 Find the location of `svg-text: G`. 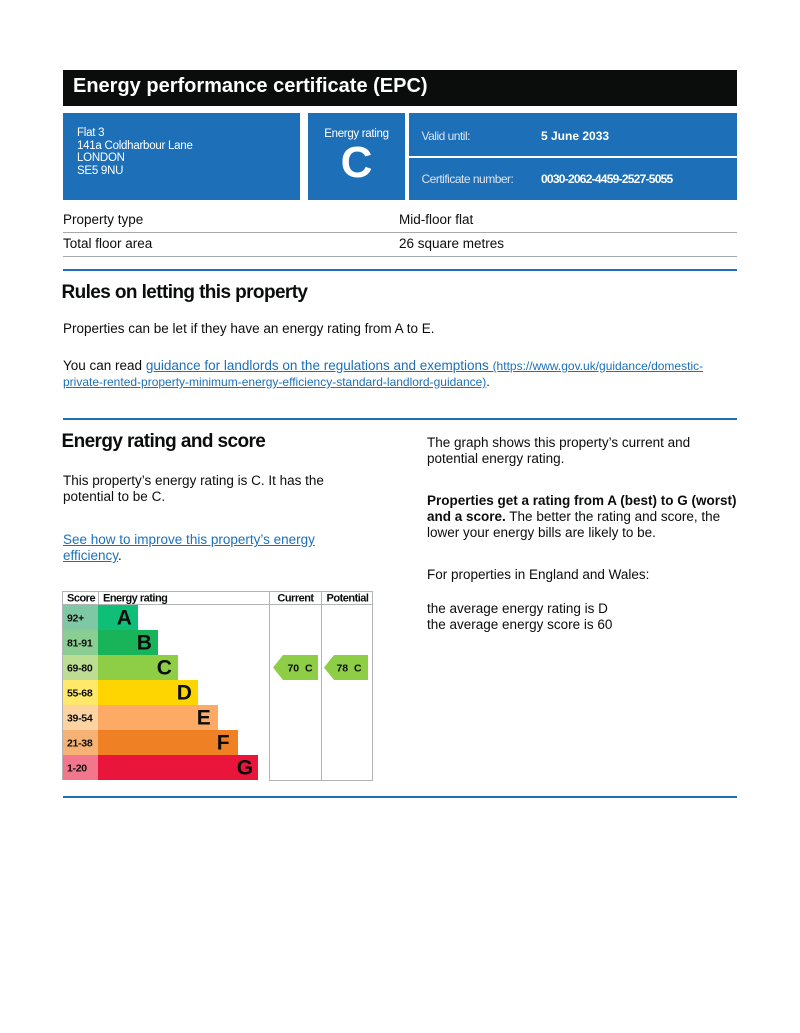

svg-text: G is located at coordinates (245, 768).